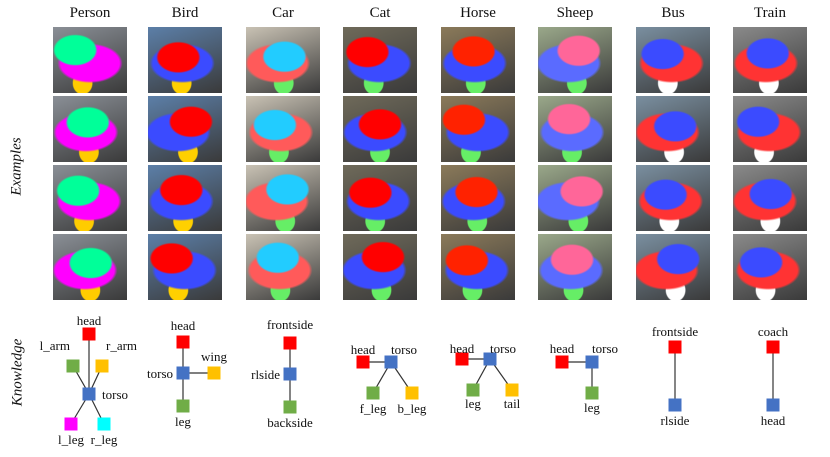 Image resolution: width=830 pixels, height=457 pixels. Describe the element at coordinates (380, 13) in the screenshot. I see `column-header-cat: Cat` at that location.